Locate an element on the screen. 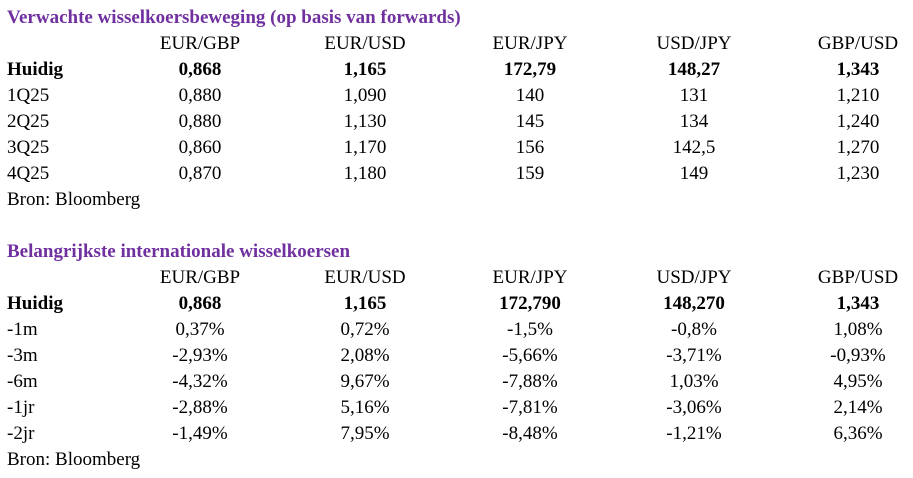  table-cell: -2,88% is located at coordinates (200, 407).